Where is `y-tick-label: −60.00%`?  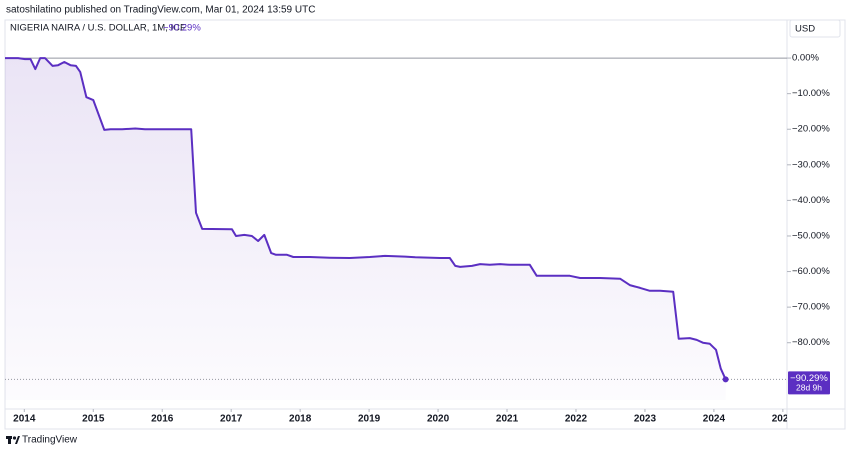 y-tick-label: −60.00% is located at coordinates (811, 271).